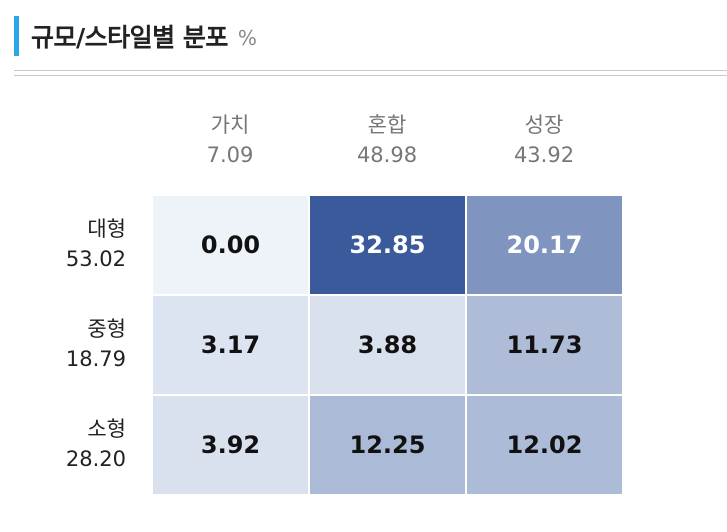  What do you see at coordinates (95, 459) in the screenshot?
I see `row-total: 28.20` at bounding box center [95, 459].